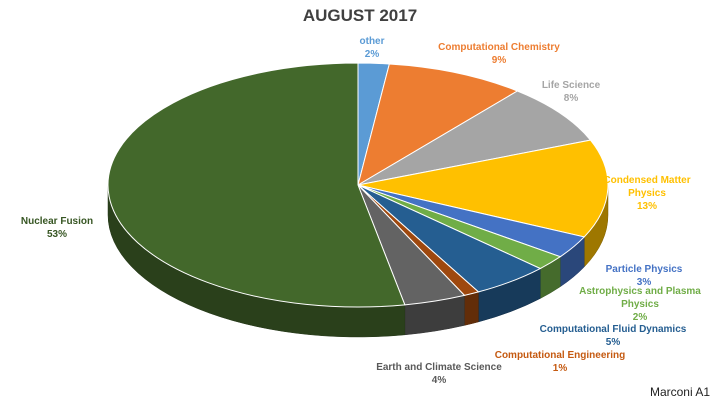 This screenshot has height=405, width=720. Describe the element at coordinates (438, 125) in the screenshot. I see `pie-slice-computational-chemistry` at that location.